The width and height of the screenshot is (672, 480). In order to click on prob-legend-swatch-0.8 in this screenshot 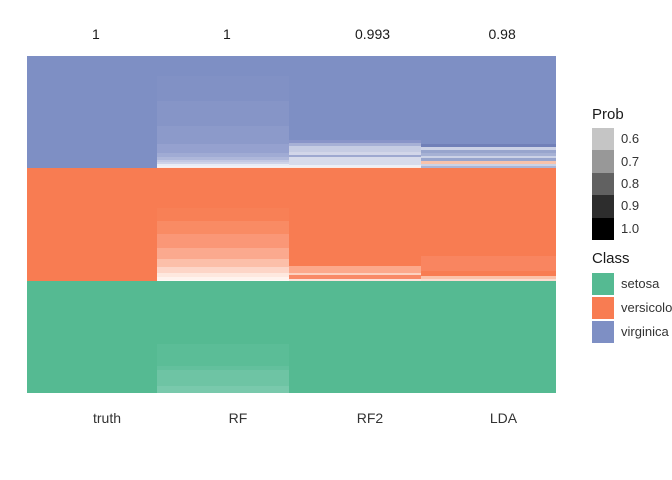, I will do `click(603, 184)`.